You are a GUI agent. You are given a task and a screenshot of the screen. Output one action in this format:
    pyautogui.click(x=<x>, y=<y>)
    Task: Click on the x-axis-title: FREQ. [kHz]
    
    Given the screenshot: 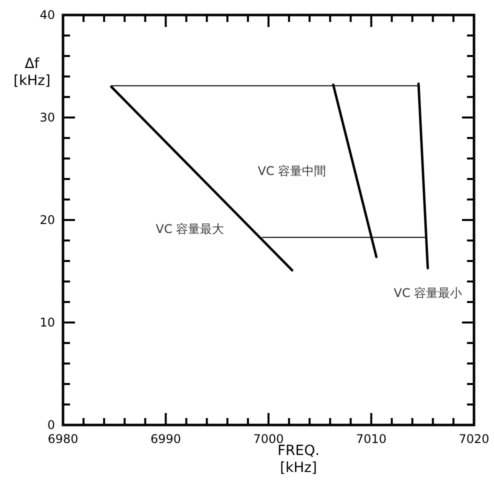 What is the action you would take?
    pyautogui.click(x=298, y=459)
    